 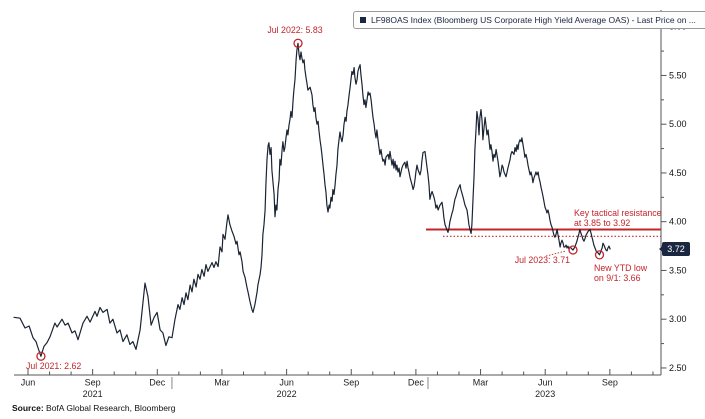 I want to click on last-price-badge: 3.72, so click(x=676, y=249).